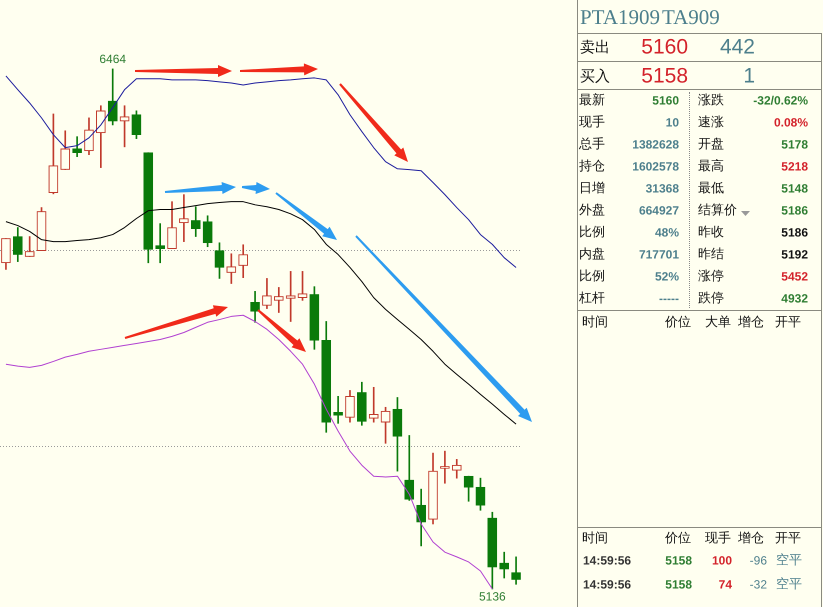 The width and height of the screenshot is (823, 607). I want to click on text: 1602578, so click(655, 166).